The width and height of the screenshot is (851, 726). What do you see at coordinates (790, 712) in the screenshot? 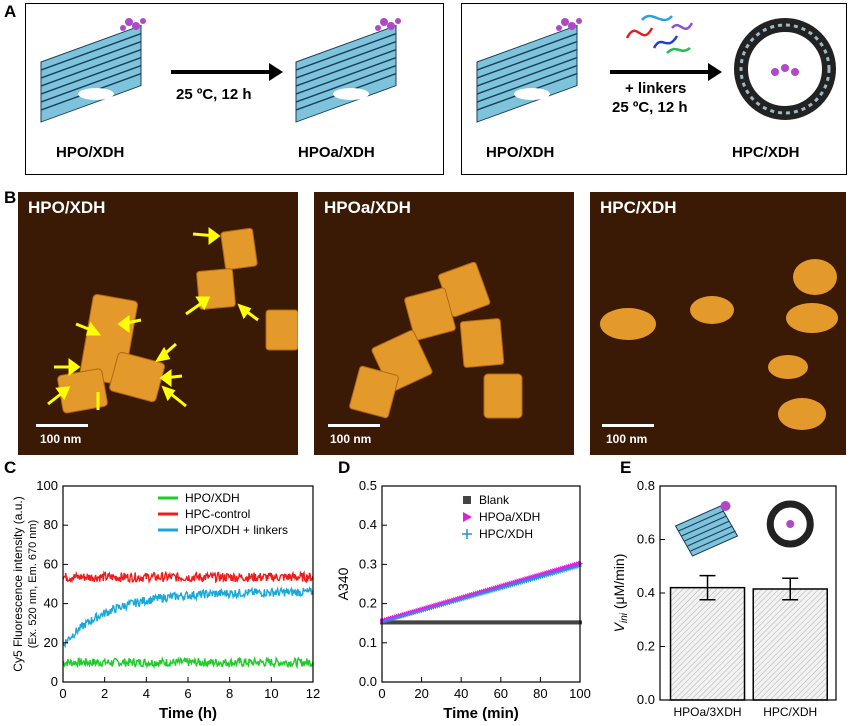
I see `x-tick-label: HPC/XDH` at bounding box center [790, 712].